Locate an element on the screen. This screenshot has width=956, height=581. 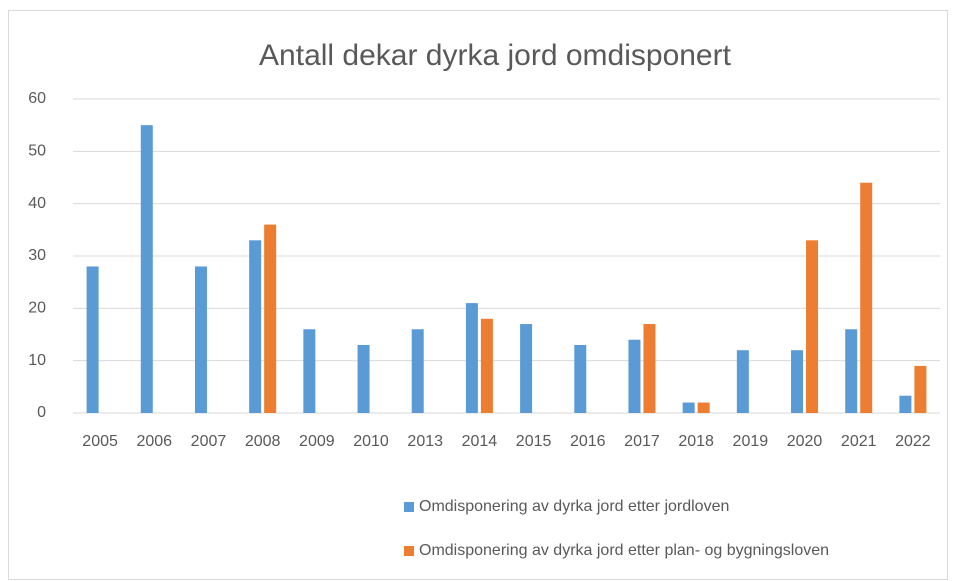
x-tick-label: 2008 is located at coordinates (263, 441).